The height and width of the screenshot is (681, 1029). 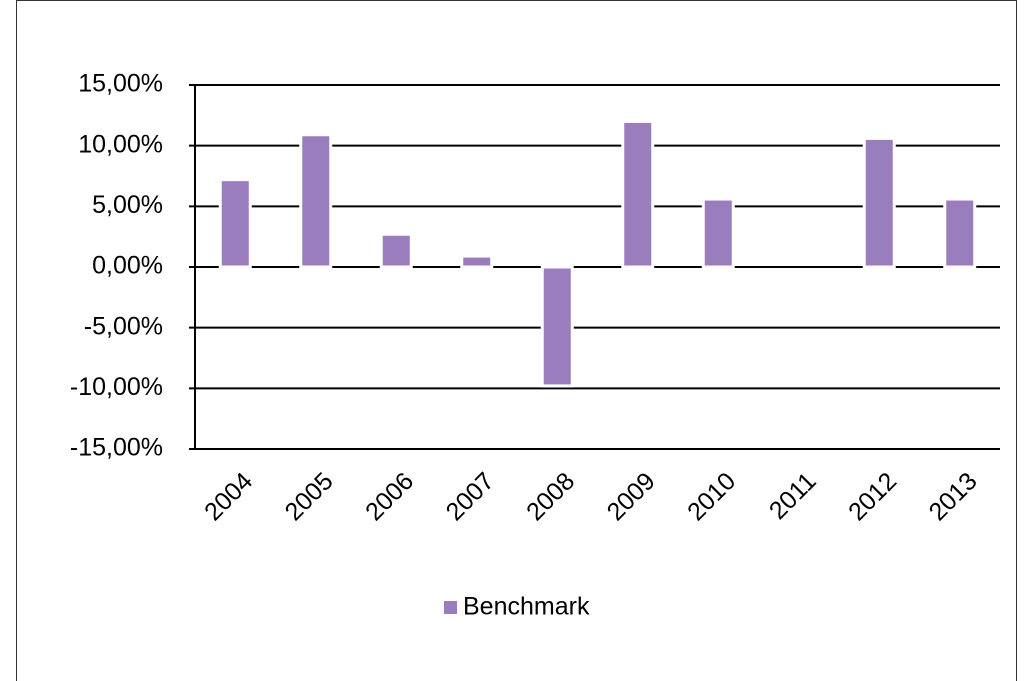 I want to click on y-tick-label: 5,00%, so click(x=127, y=205).